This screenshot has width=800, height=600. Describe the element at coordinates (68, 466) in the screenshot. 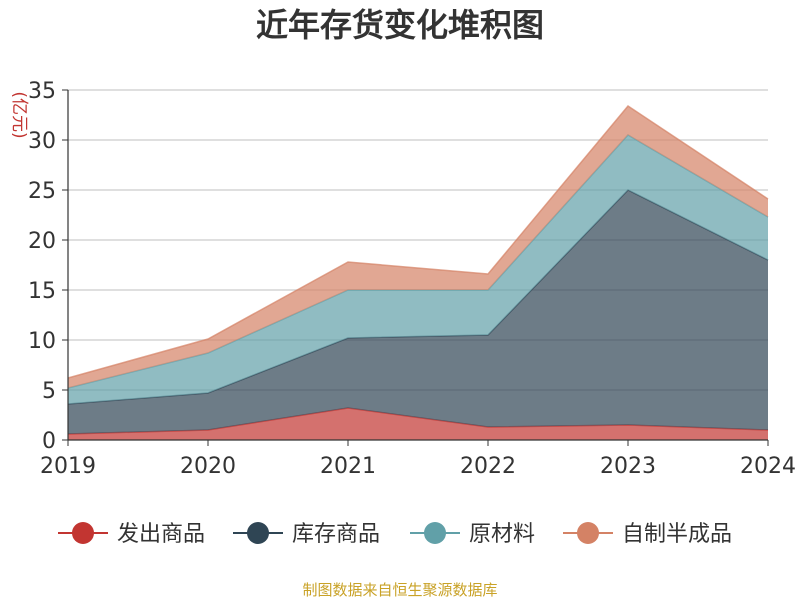

I see `x-tick-label: 2019` at that location.